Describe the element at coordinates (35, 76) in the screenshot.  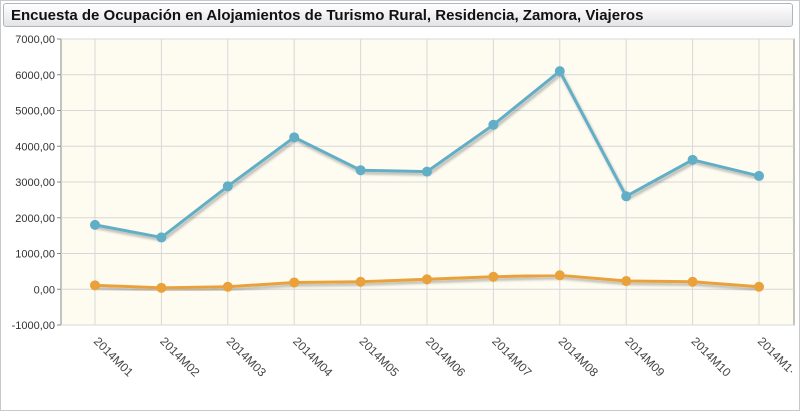
I see `y-tick-label: 6000,00` at that location.